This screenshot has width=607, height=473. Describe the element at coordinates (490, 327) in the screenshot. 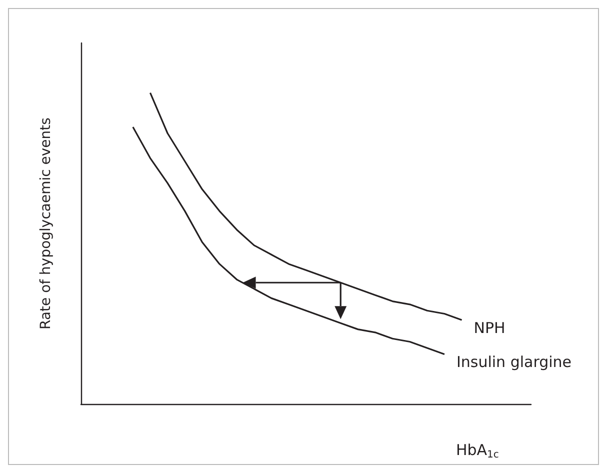

I see `series-label: NPH` at that location.